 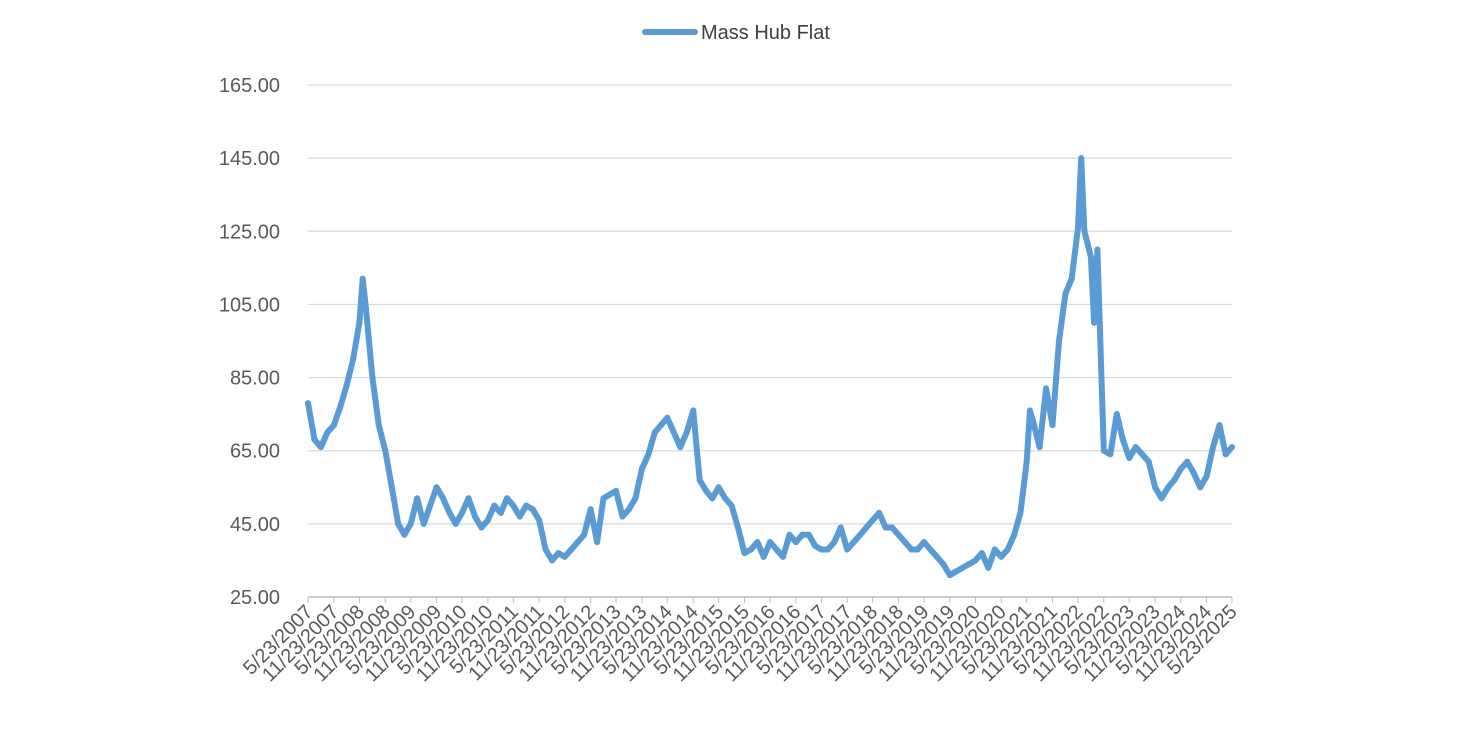 I want to click on y-tick-label: 45.00, so click(x=255, y=525).